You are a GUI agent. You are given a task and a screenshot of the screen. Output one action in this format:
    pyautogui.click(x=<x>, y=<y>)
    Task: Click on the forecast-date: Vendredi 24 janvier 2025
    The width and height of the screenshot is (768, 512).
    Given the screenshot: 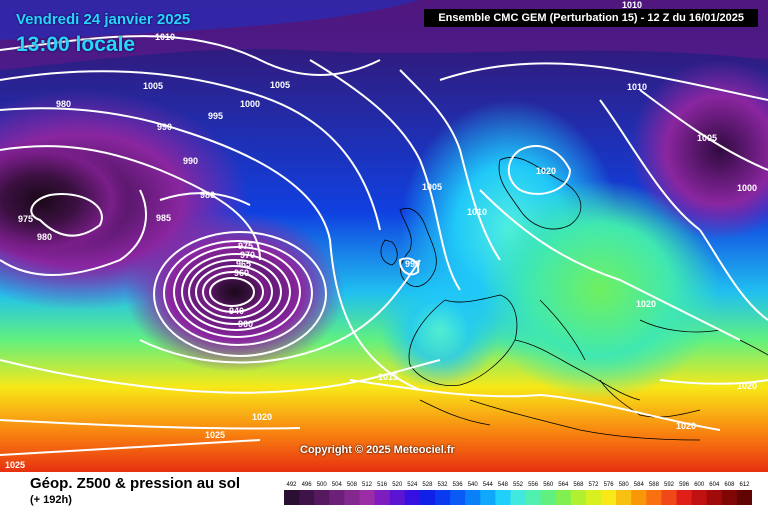 What is the action you would take?
    pyautogui.click(x=103, y=19)
    